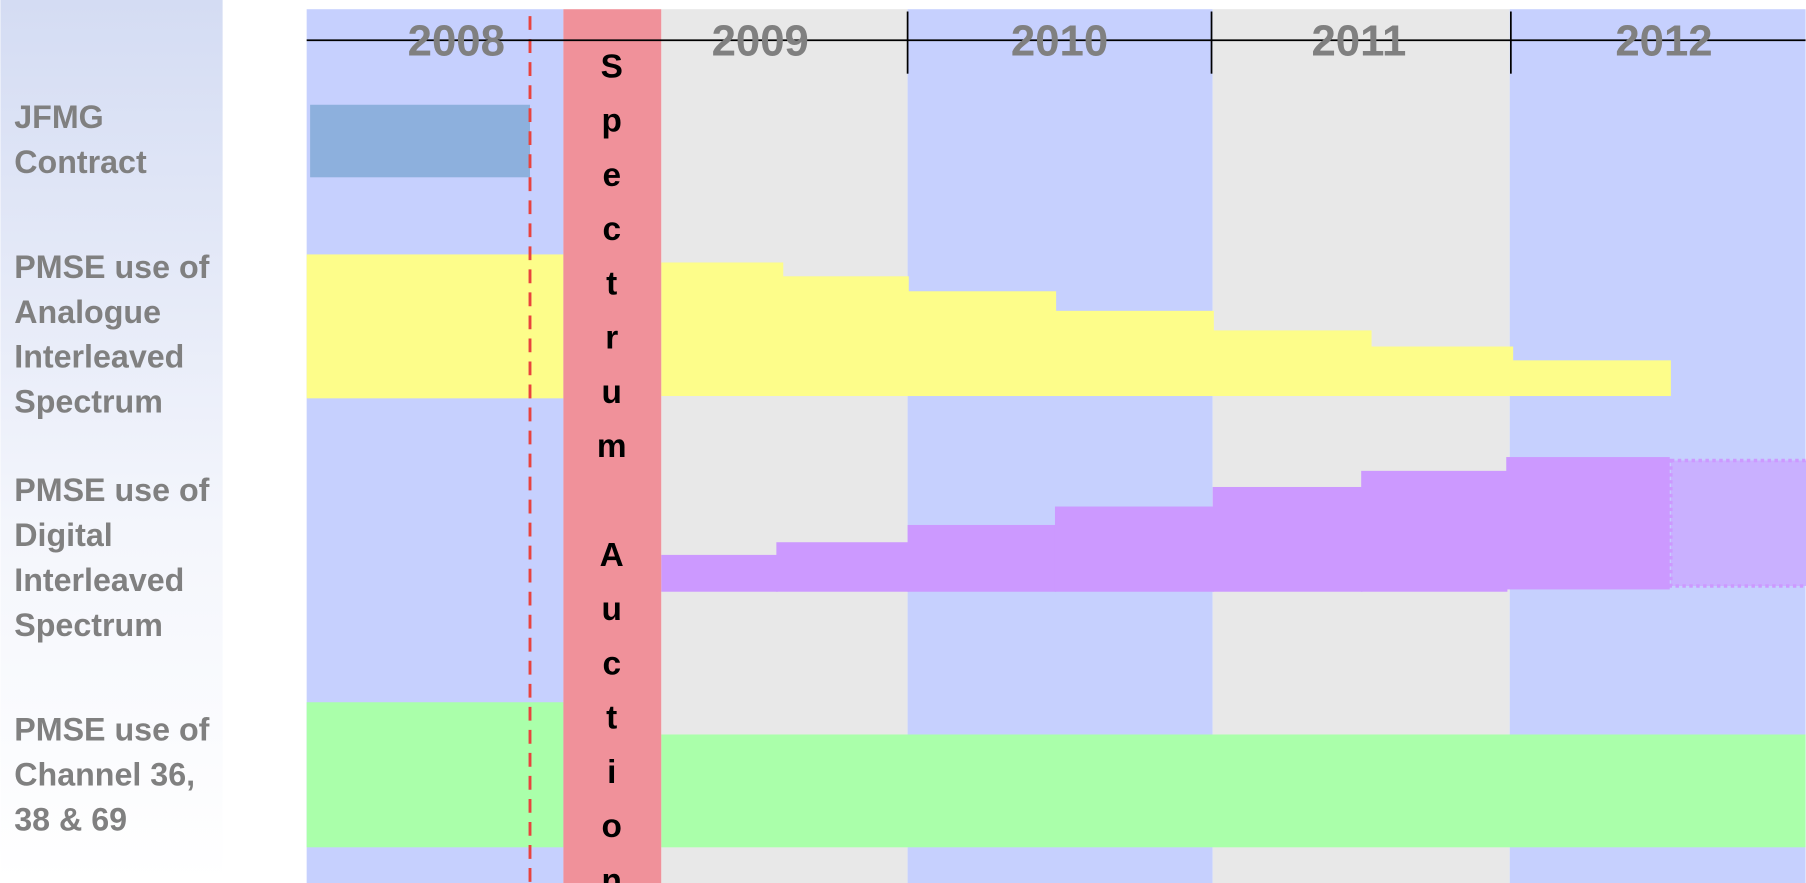  What do you see at coordinates (87, 312) in the screenshot?
I see `row-label: Analogue` at bounding box center [87, 312].